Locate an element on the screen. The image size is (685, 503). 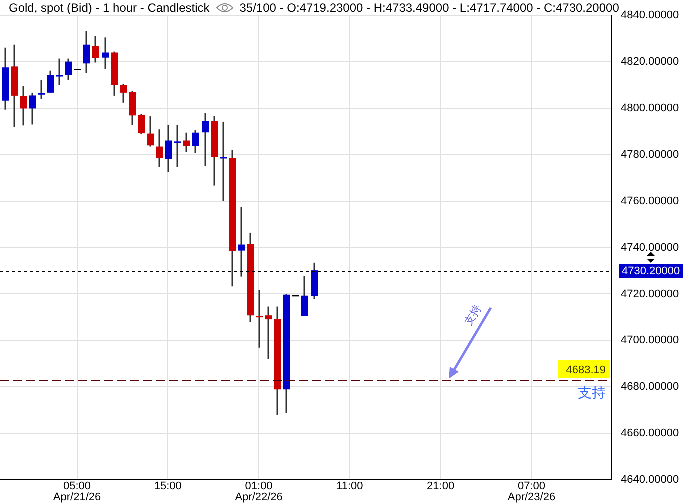
y-tick-label: 4820.00000 is located at coordinates (650, 62).